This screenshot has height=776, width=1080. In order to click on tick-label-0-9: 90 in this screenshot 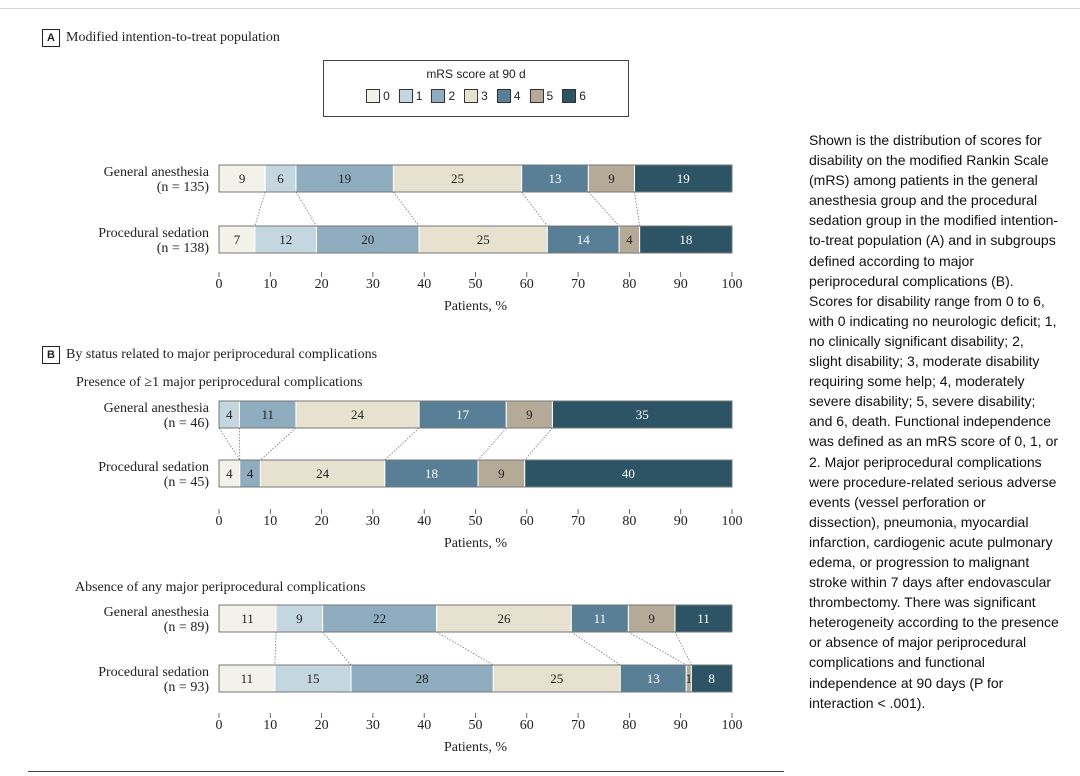, I will do `click(681, 284)`.